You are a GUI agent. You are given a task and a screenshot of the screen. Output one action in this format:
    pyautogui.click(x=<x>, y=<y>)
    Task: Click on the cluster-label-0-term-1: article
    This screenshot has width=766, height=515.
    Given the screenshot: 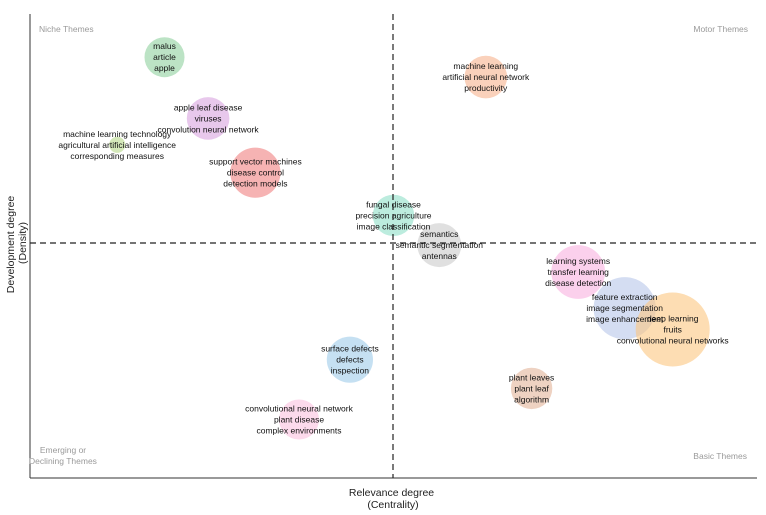 What is the action you would take?
    pyautogui.click(x=164, y=57)
    